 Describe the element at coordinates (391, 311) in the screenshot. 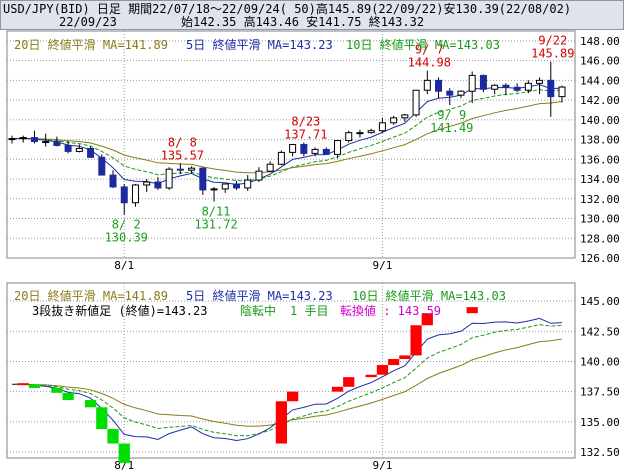

I see `status-reversal-value: 転換値 : 143.59` at that location.